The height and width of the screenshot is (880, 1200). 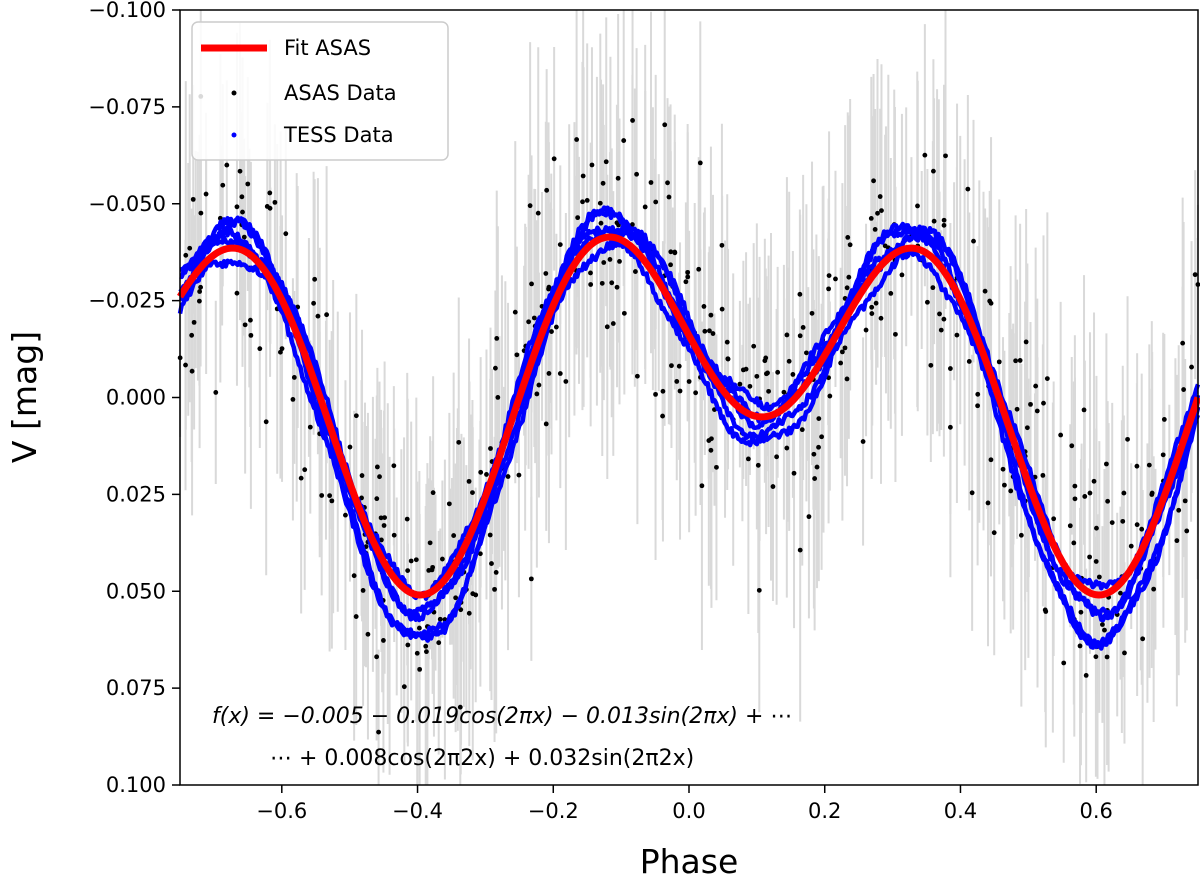 What do you see at coordinates (338, 135) in the screenshot?
I see `legend-tess-label: TESS Data` at bounding box center [338, 135].